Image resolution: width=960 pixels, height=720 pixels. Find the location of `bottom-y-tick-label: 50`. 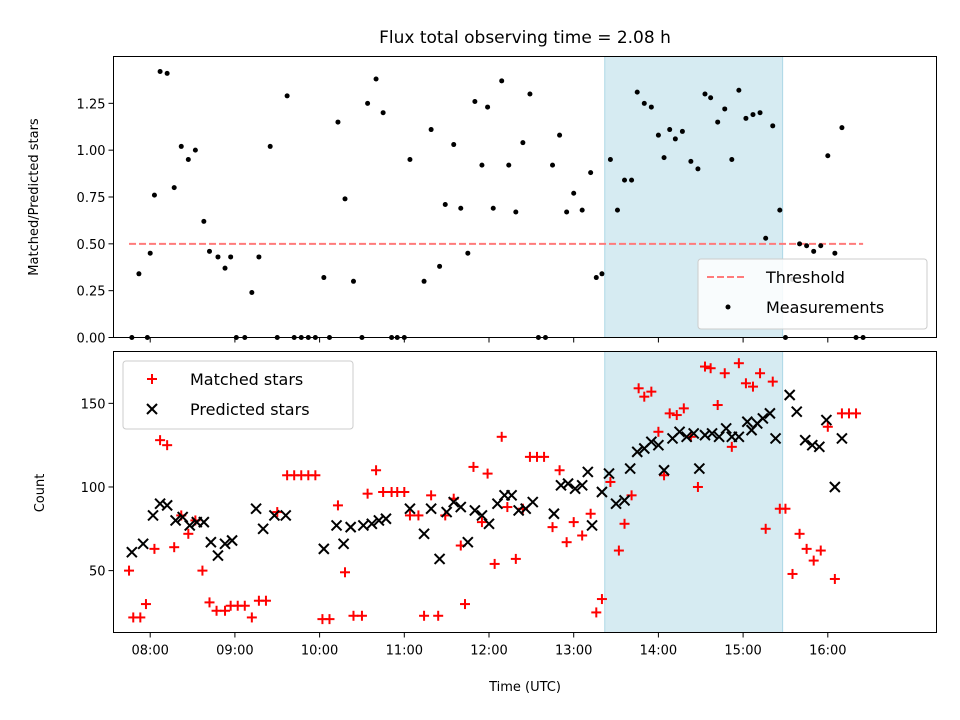

bottom-y-tick-label: 50 is located at coordinates (97, 572).